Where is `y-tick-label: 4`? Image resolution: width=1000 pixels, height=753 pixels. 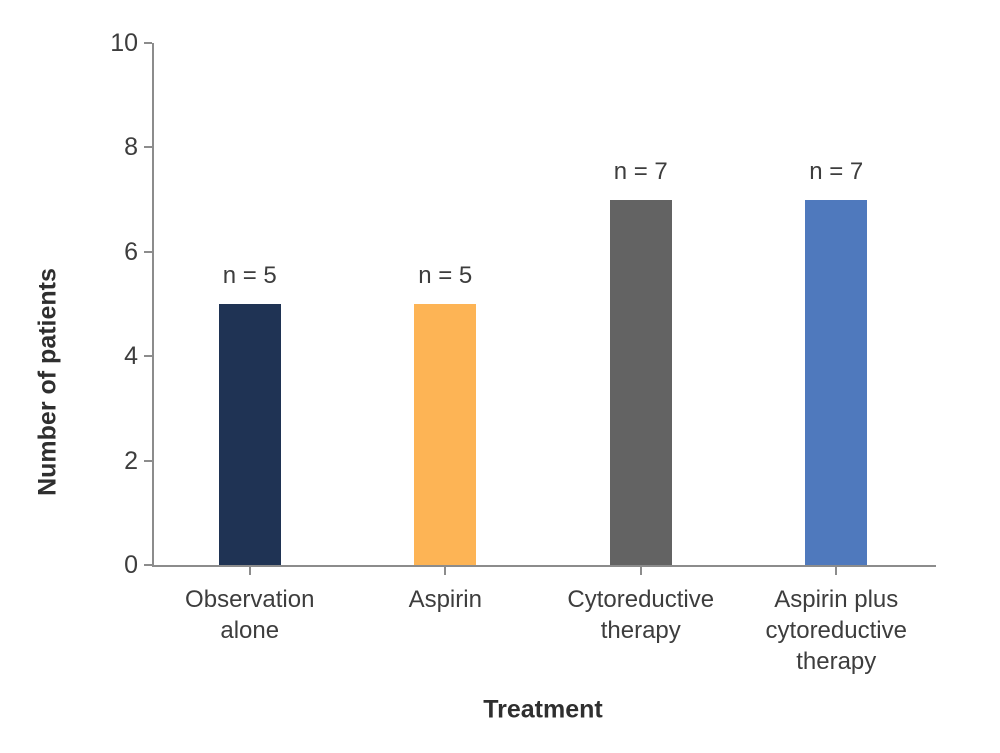 y-tick-label: 4 is located at coordinates (131, 356).